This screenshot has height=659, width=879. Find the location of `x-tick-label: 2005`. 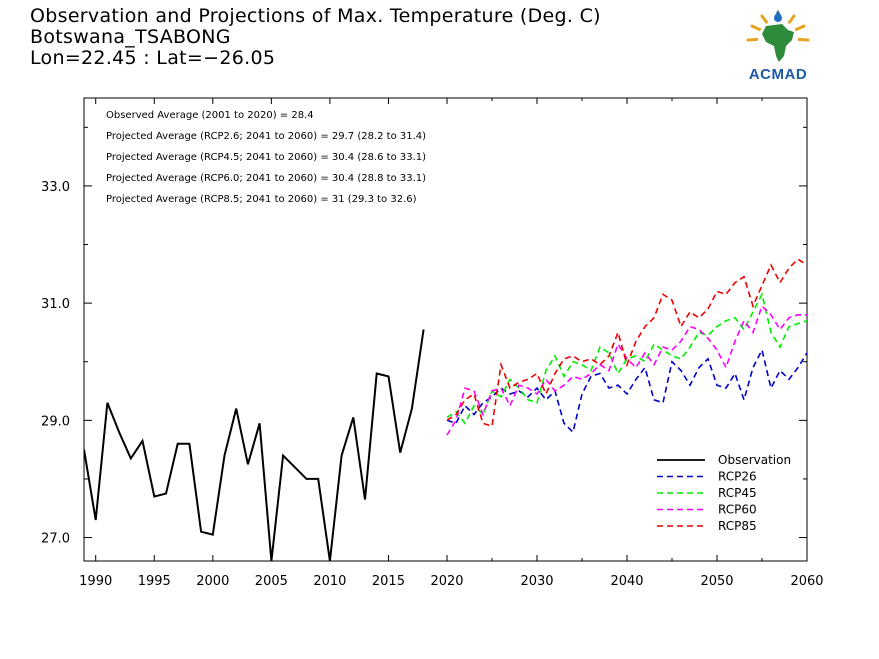

x-tick-label: 2005 is located at coordinates (271, 581).